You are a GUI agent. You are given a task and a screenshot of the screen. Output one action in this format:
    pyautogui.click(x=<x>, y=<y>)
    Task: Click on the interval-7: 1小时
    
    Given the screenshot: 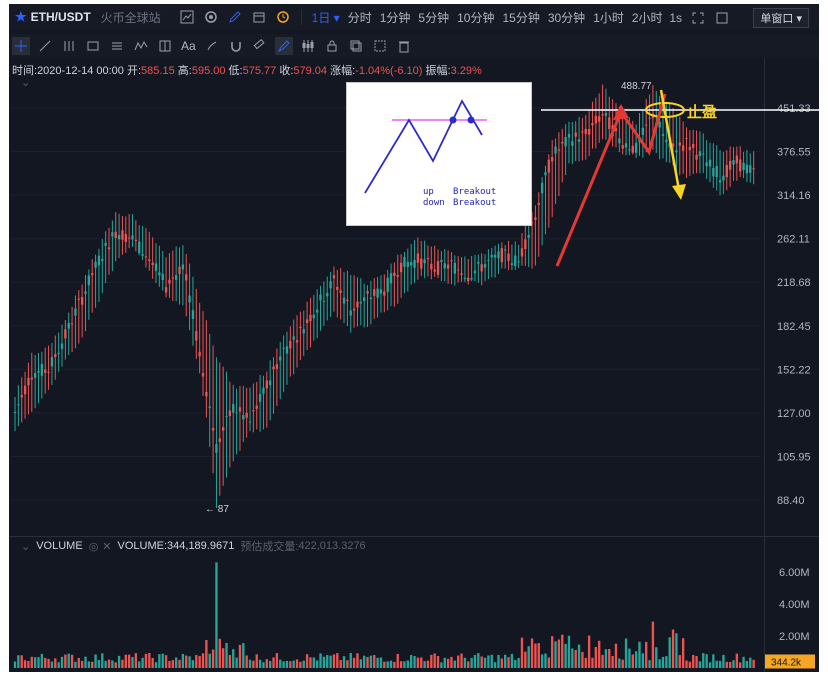 What is the action you would take?
    pyautogui.click(x=608, y=17)
    